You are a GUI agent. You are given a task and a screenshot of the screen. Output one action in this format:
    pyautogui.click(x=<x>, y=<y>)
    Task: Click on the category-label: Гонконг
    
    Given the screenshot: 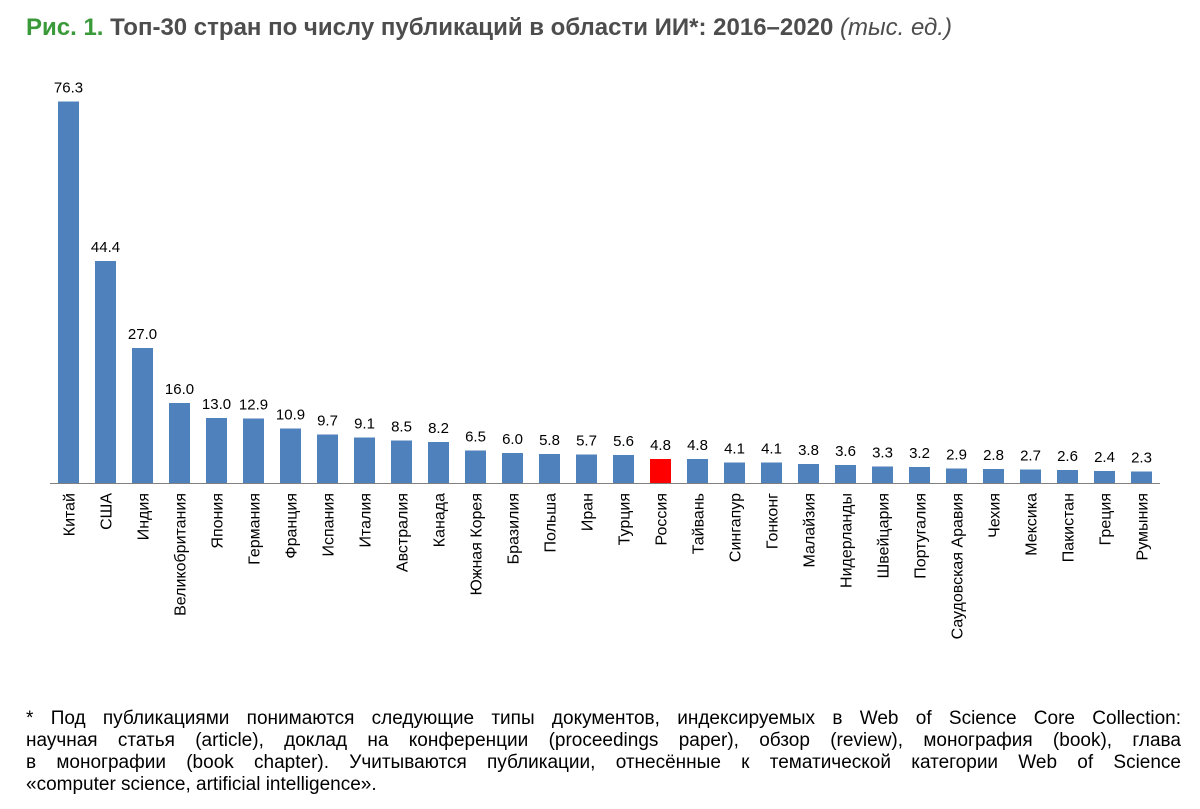 What is the action you would take?
    pyautogui.click(x=773, y=521)
    